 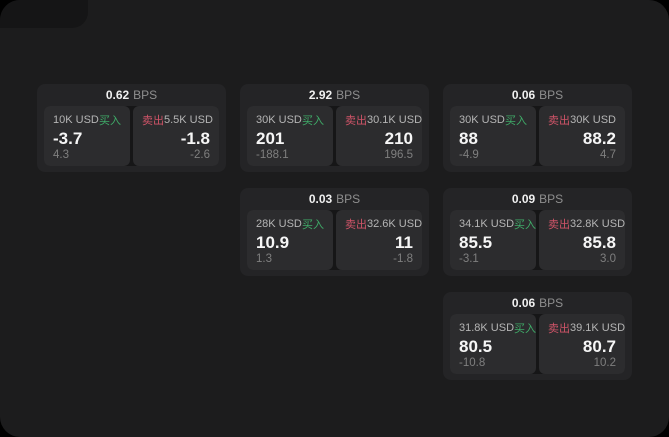 I want to click on sell-tile: 卖出 5.5K USD -1.8 -2.6, so click(x=176, y=136).